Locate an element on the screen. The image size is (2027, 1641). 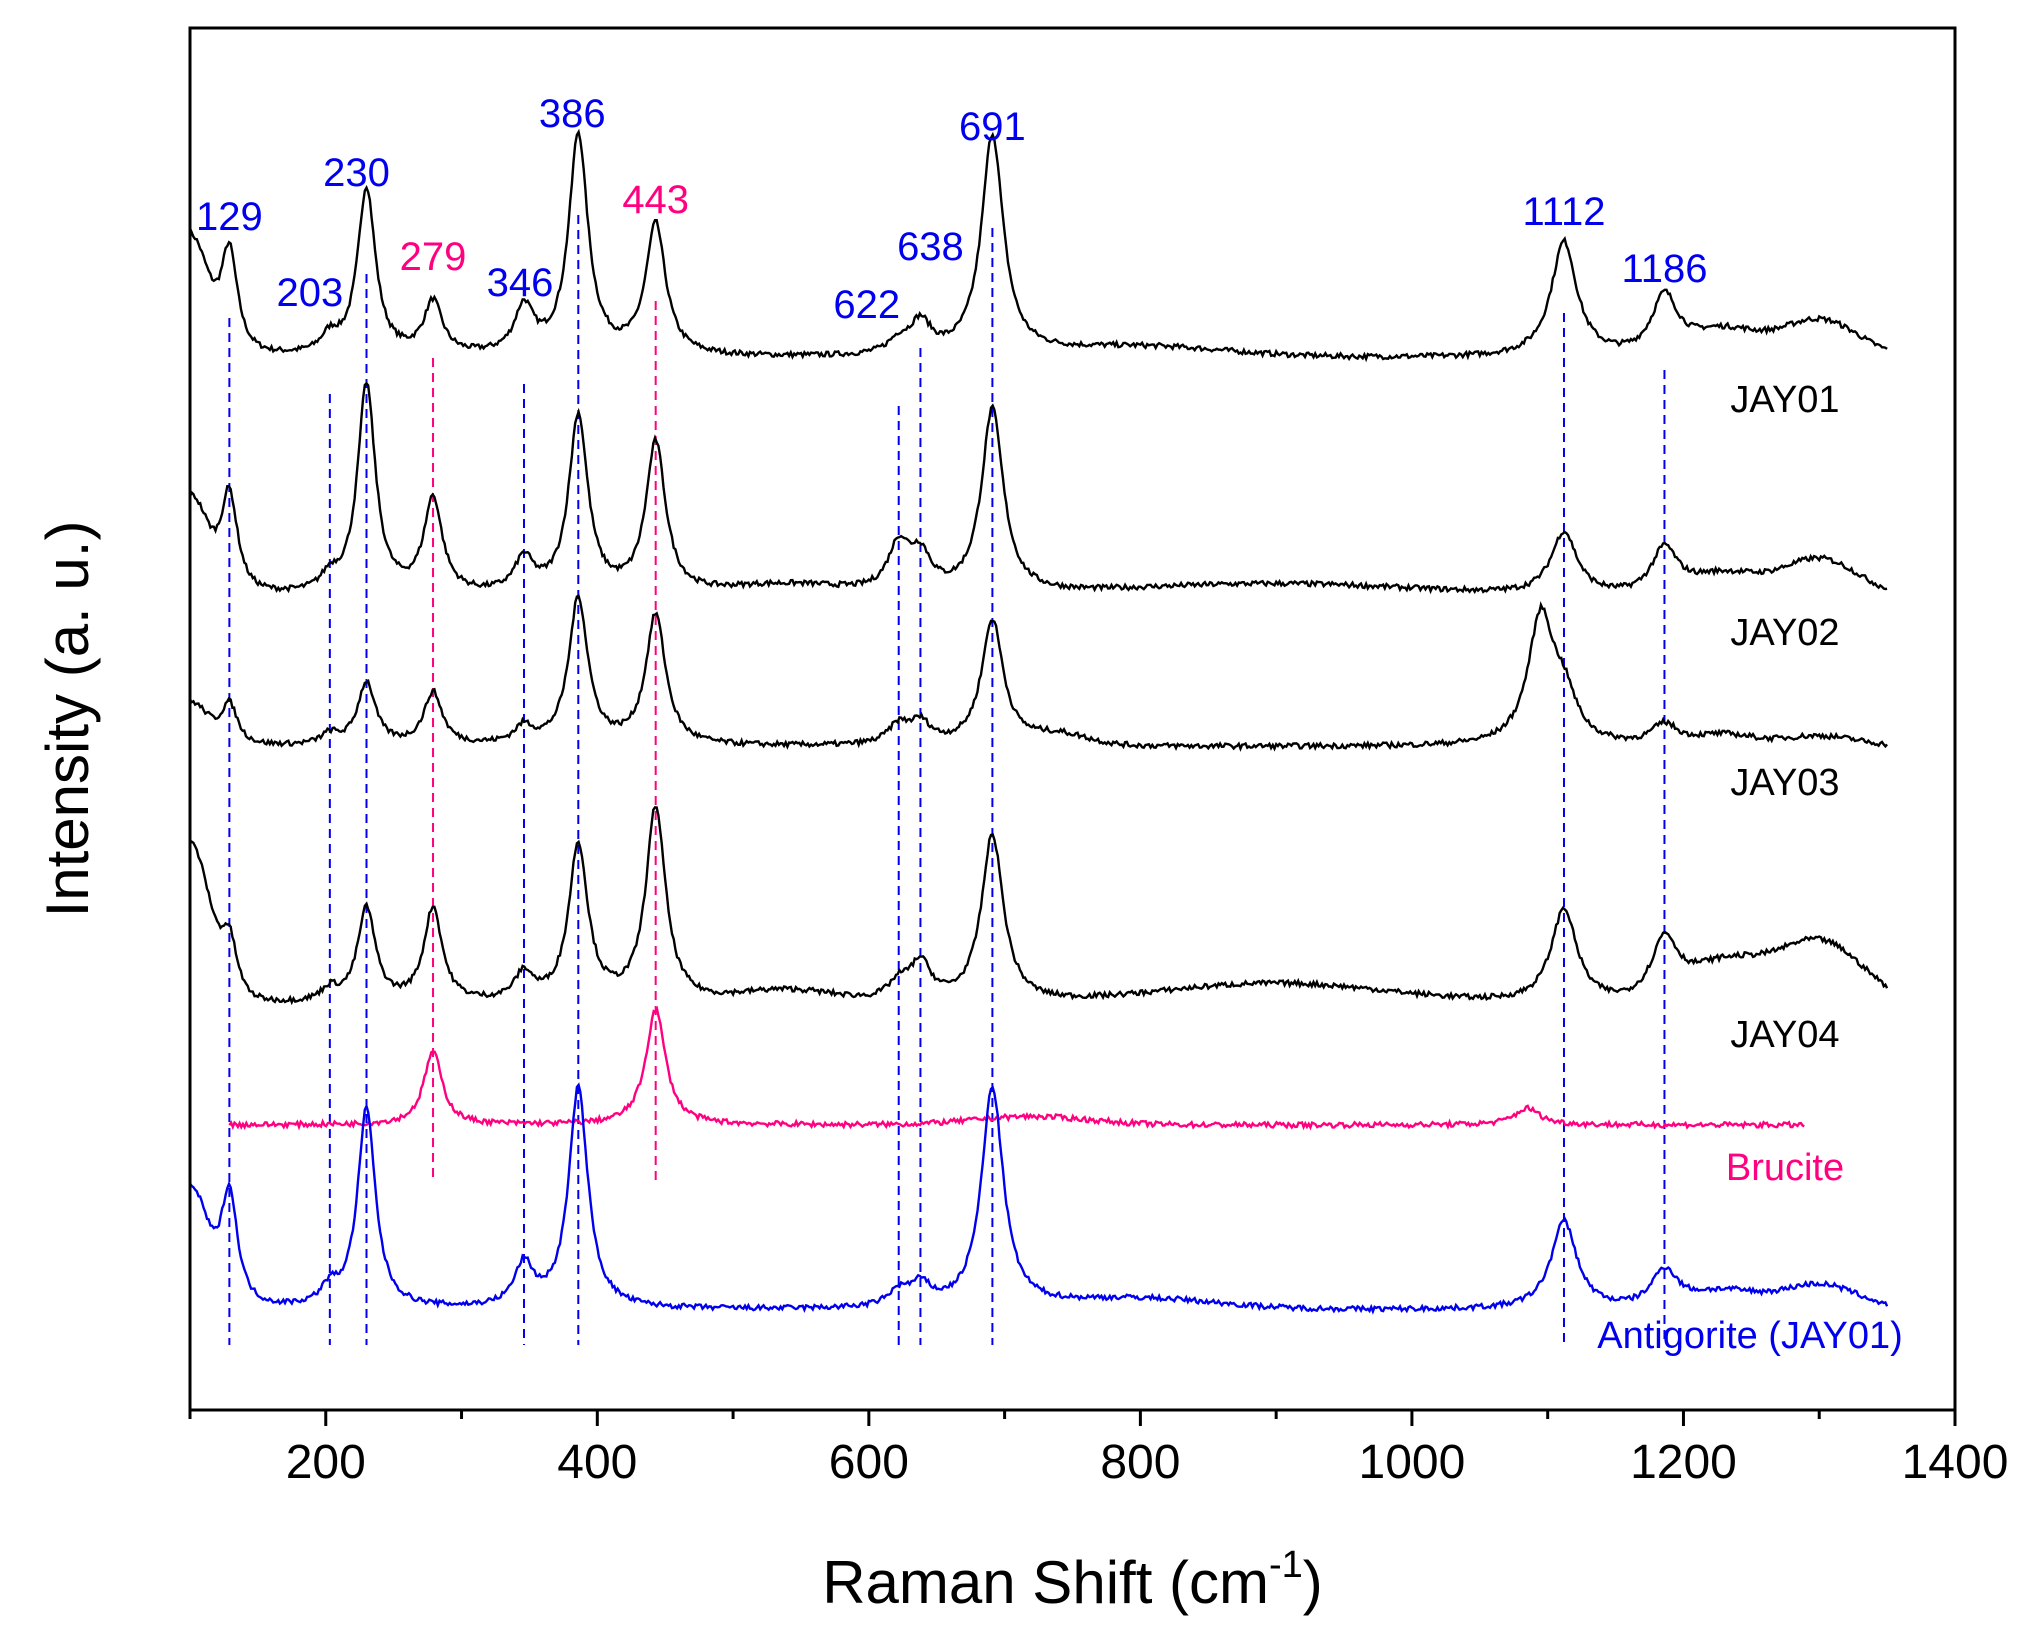
x-tick-label-800: 800 is located at coordinates (1140, 1462).